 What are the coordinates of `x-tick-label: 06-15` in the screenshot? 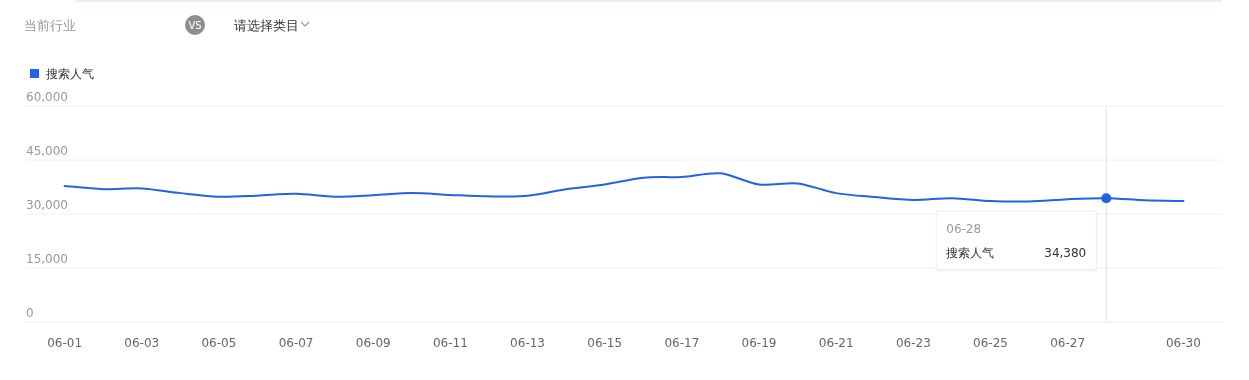 It's located at (605, 343).